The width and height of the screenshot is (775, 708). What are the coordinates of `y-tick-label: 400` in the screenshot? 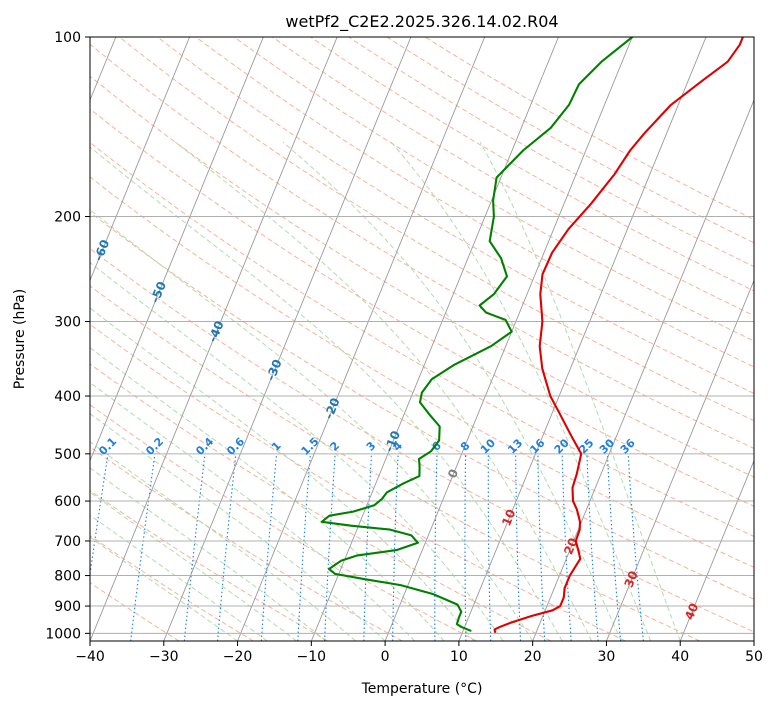 It's located at (67, 397).